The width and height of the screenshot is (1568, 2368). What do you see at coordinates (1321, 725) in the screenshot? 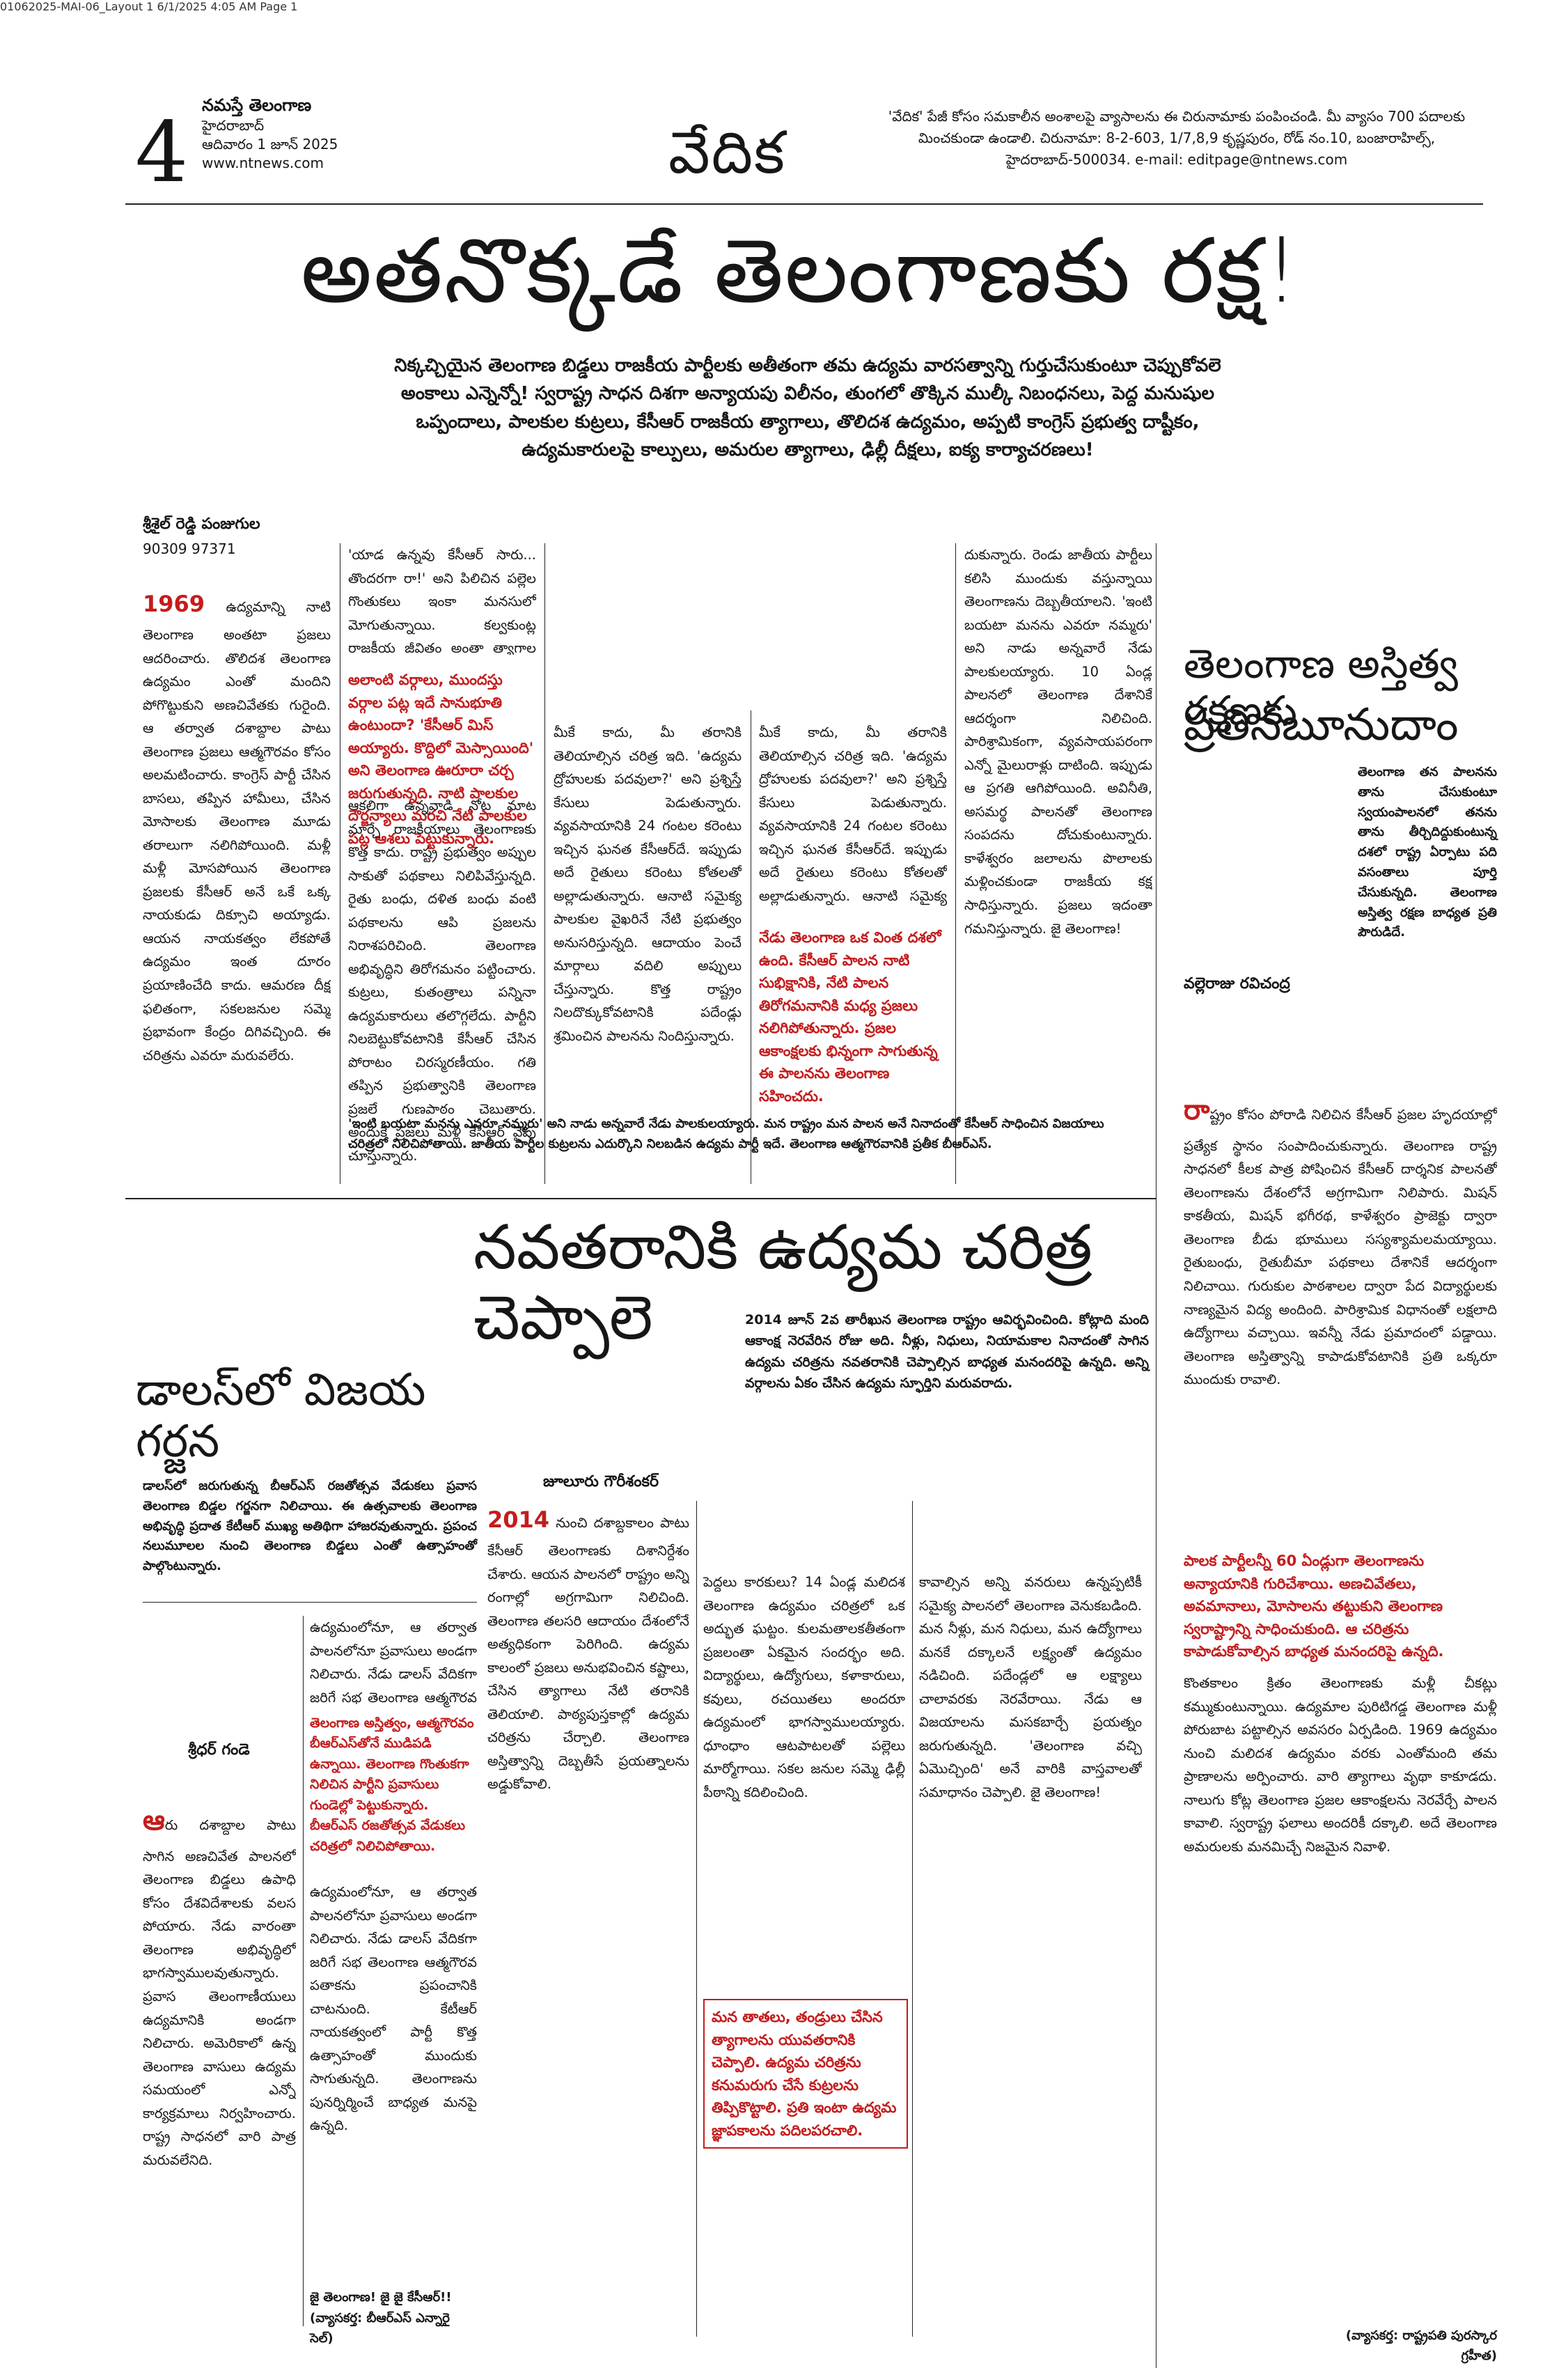
I see `right-headline-line2: ప్రతినబూనుదాం` at bounding box center [1321, 725].